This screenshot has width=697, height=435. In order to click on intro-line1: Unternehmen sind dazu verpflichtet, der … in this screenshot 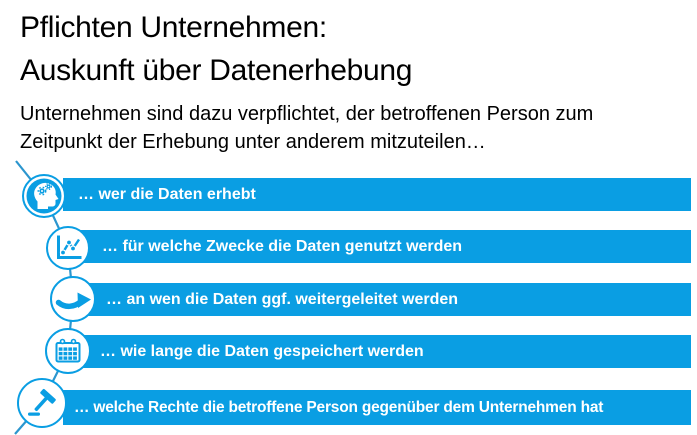, I will do `click(307, 114)`.